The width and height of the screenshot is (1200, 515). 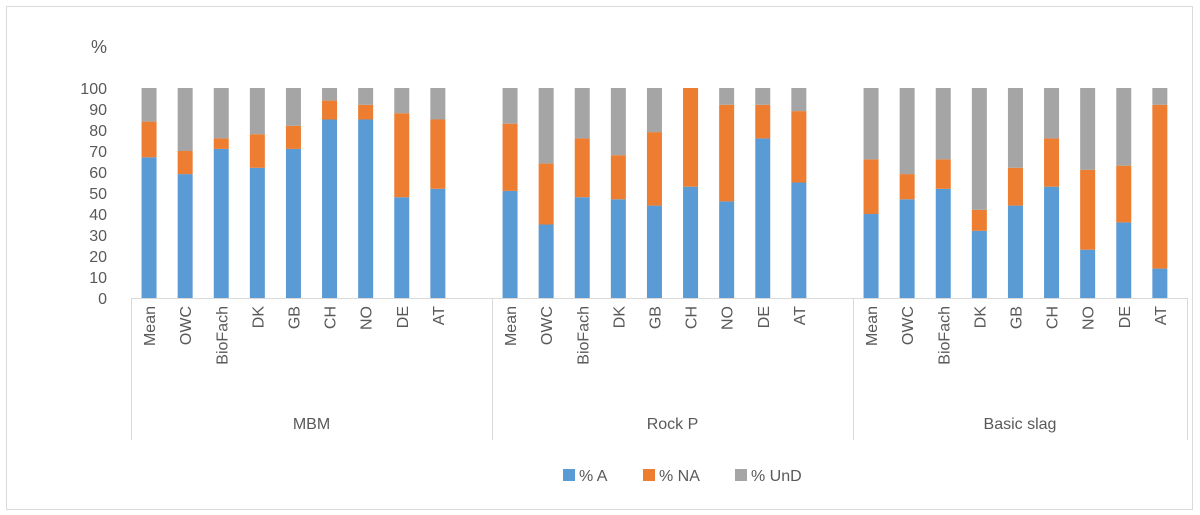 I want to click on bar-segment-basic-slag-mean-na, so click(x=871, y=186).